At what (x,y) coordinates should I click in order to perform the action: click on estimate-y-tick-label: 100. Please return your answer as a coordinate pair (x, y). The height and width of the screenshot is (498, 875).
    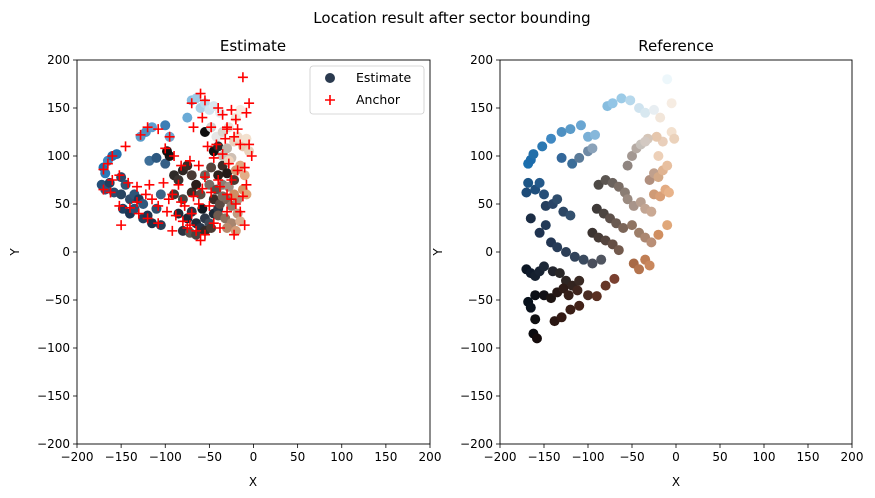
    Looking at the image, I should click on (58, 156).